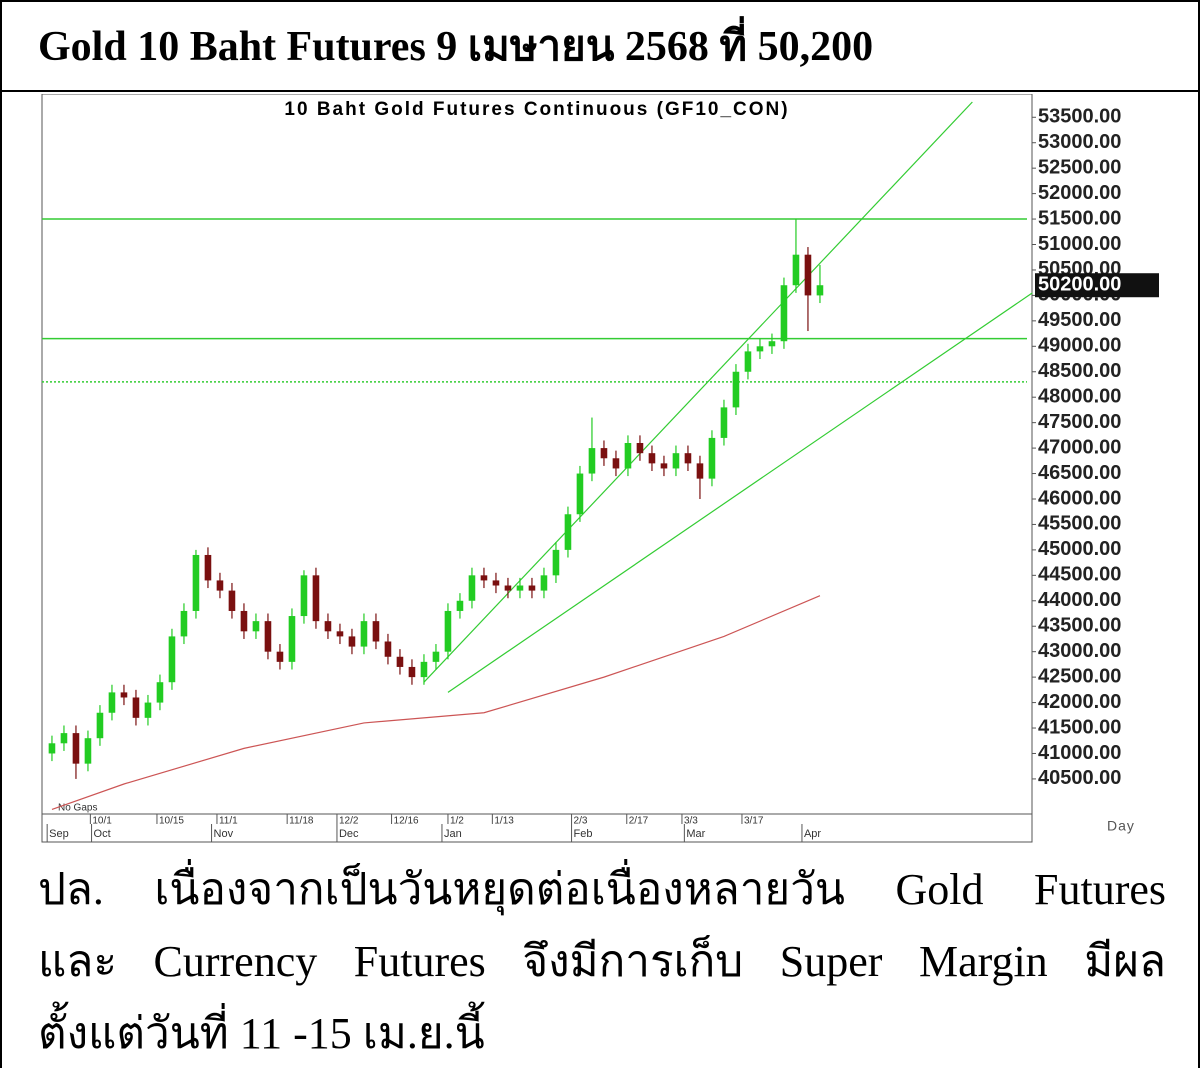 Image resolution: width=1200 pixels, height=1068 pixels. I want to click on y-tick-label: 52000.00, so click(1079, 193).